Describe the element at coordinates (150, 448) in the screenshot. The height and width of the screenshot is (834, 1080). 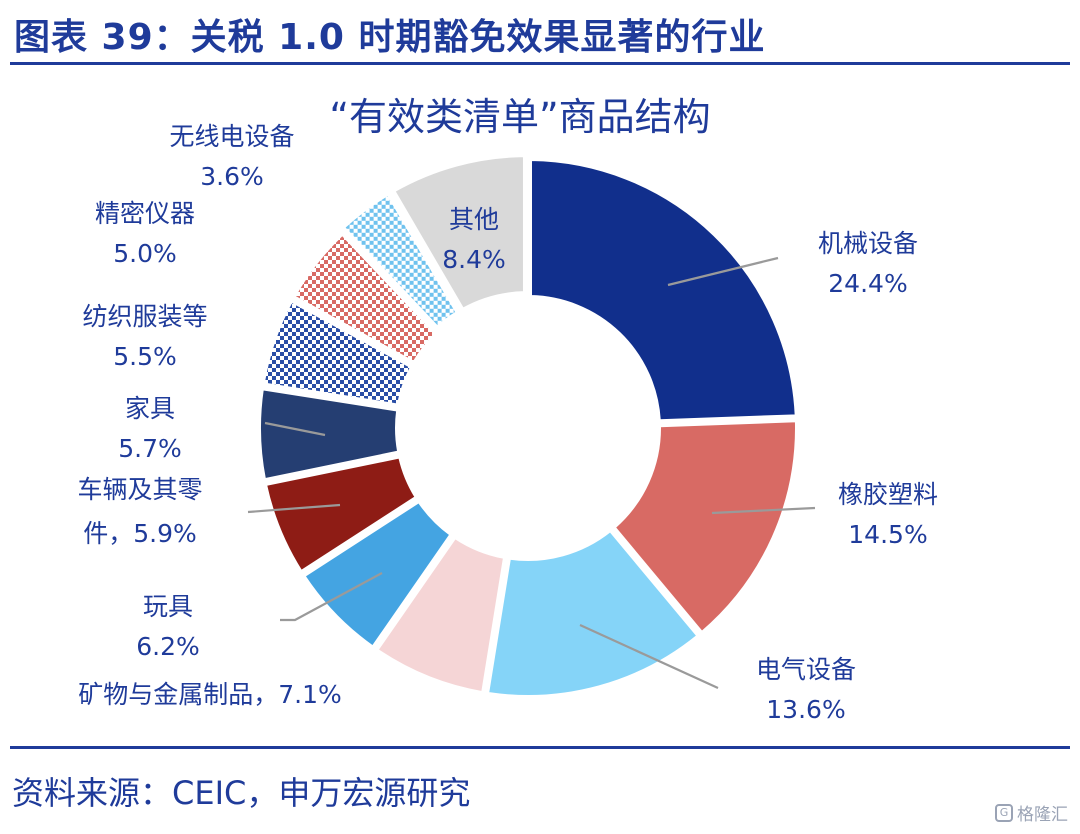
I see `slice-value-7: 5.7%` at that location.